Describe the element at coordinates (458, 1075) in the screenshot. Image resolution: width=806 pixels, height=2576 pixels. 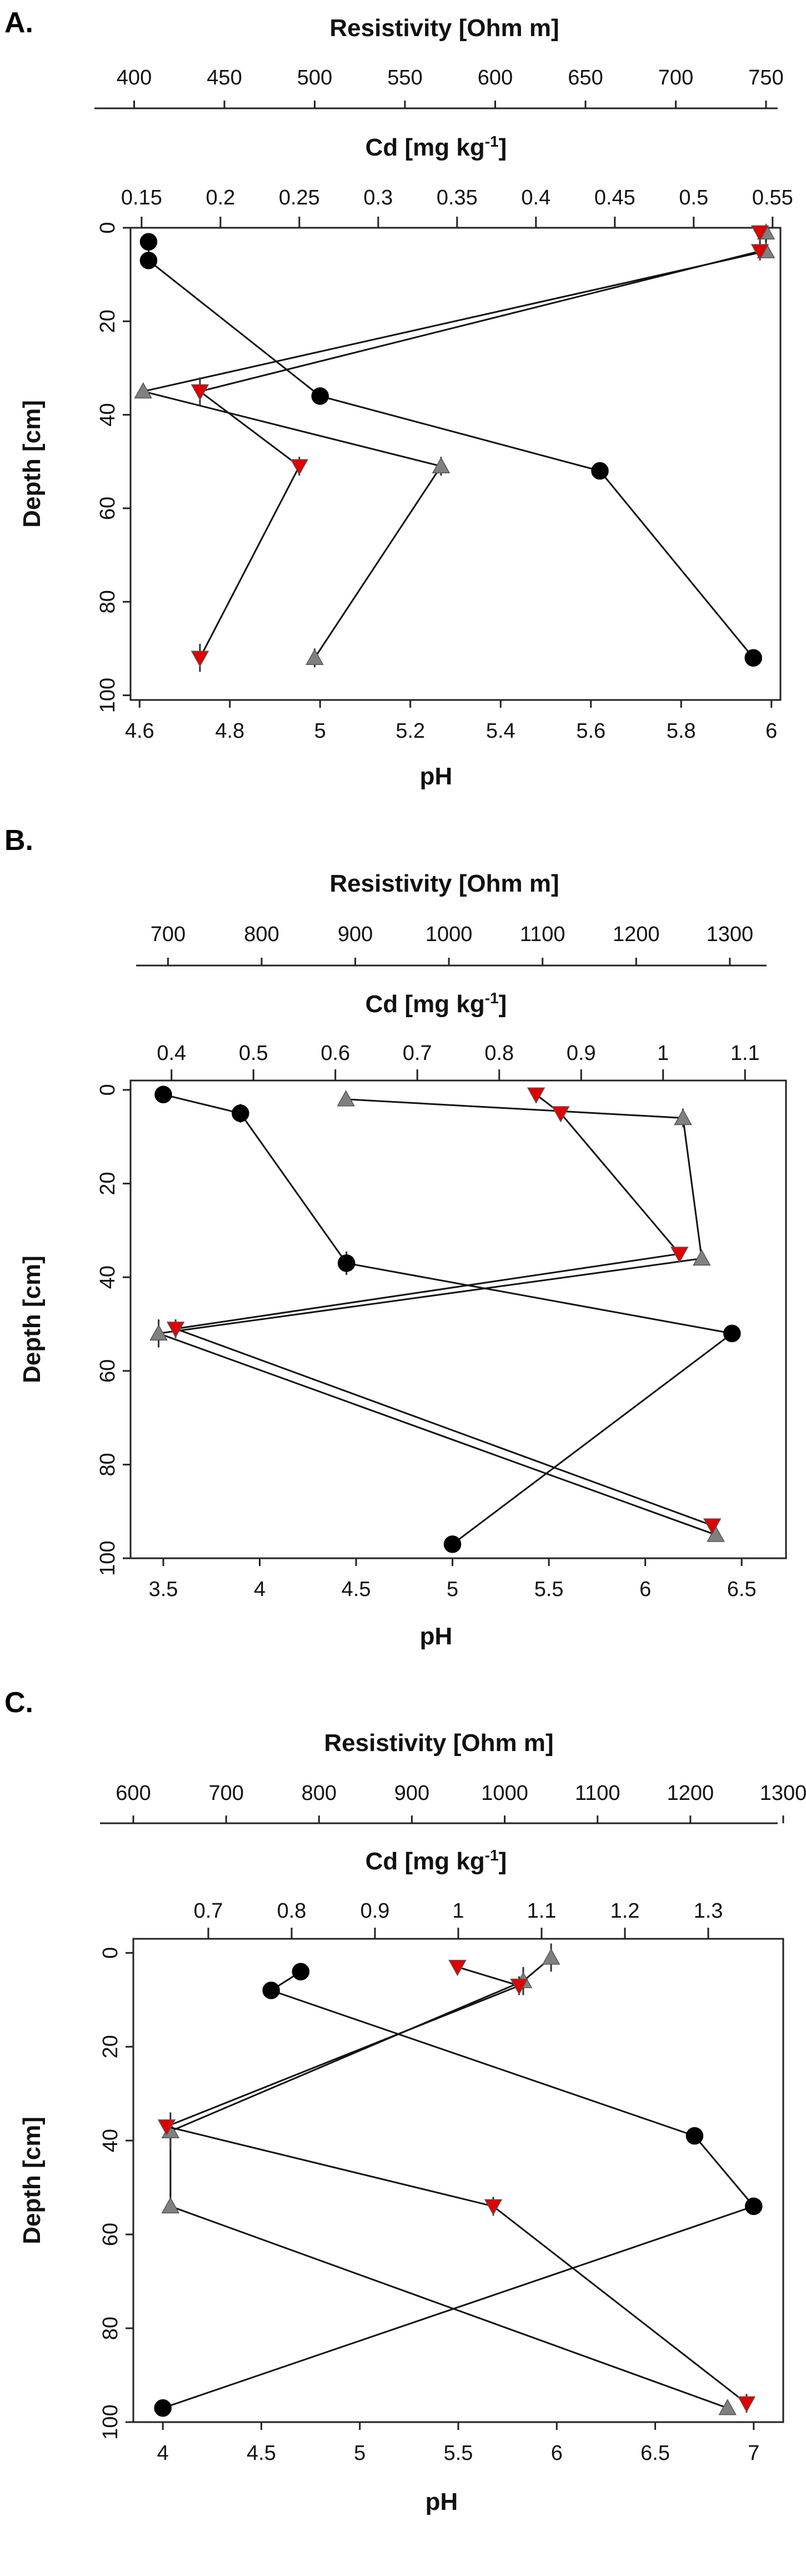
I see `panel-b-cd-ticks` at that location.